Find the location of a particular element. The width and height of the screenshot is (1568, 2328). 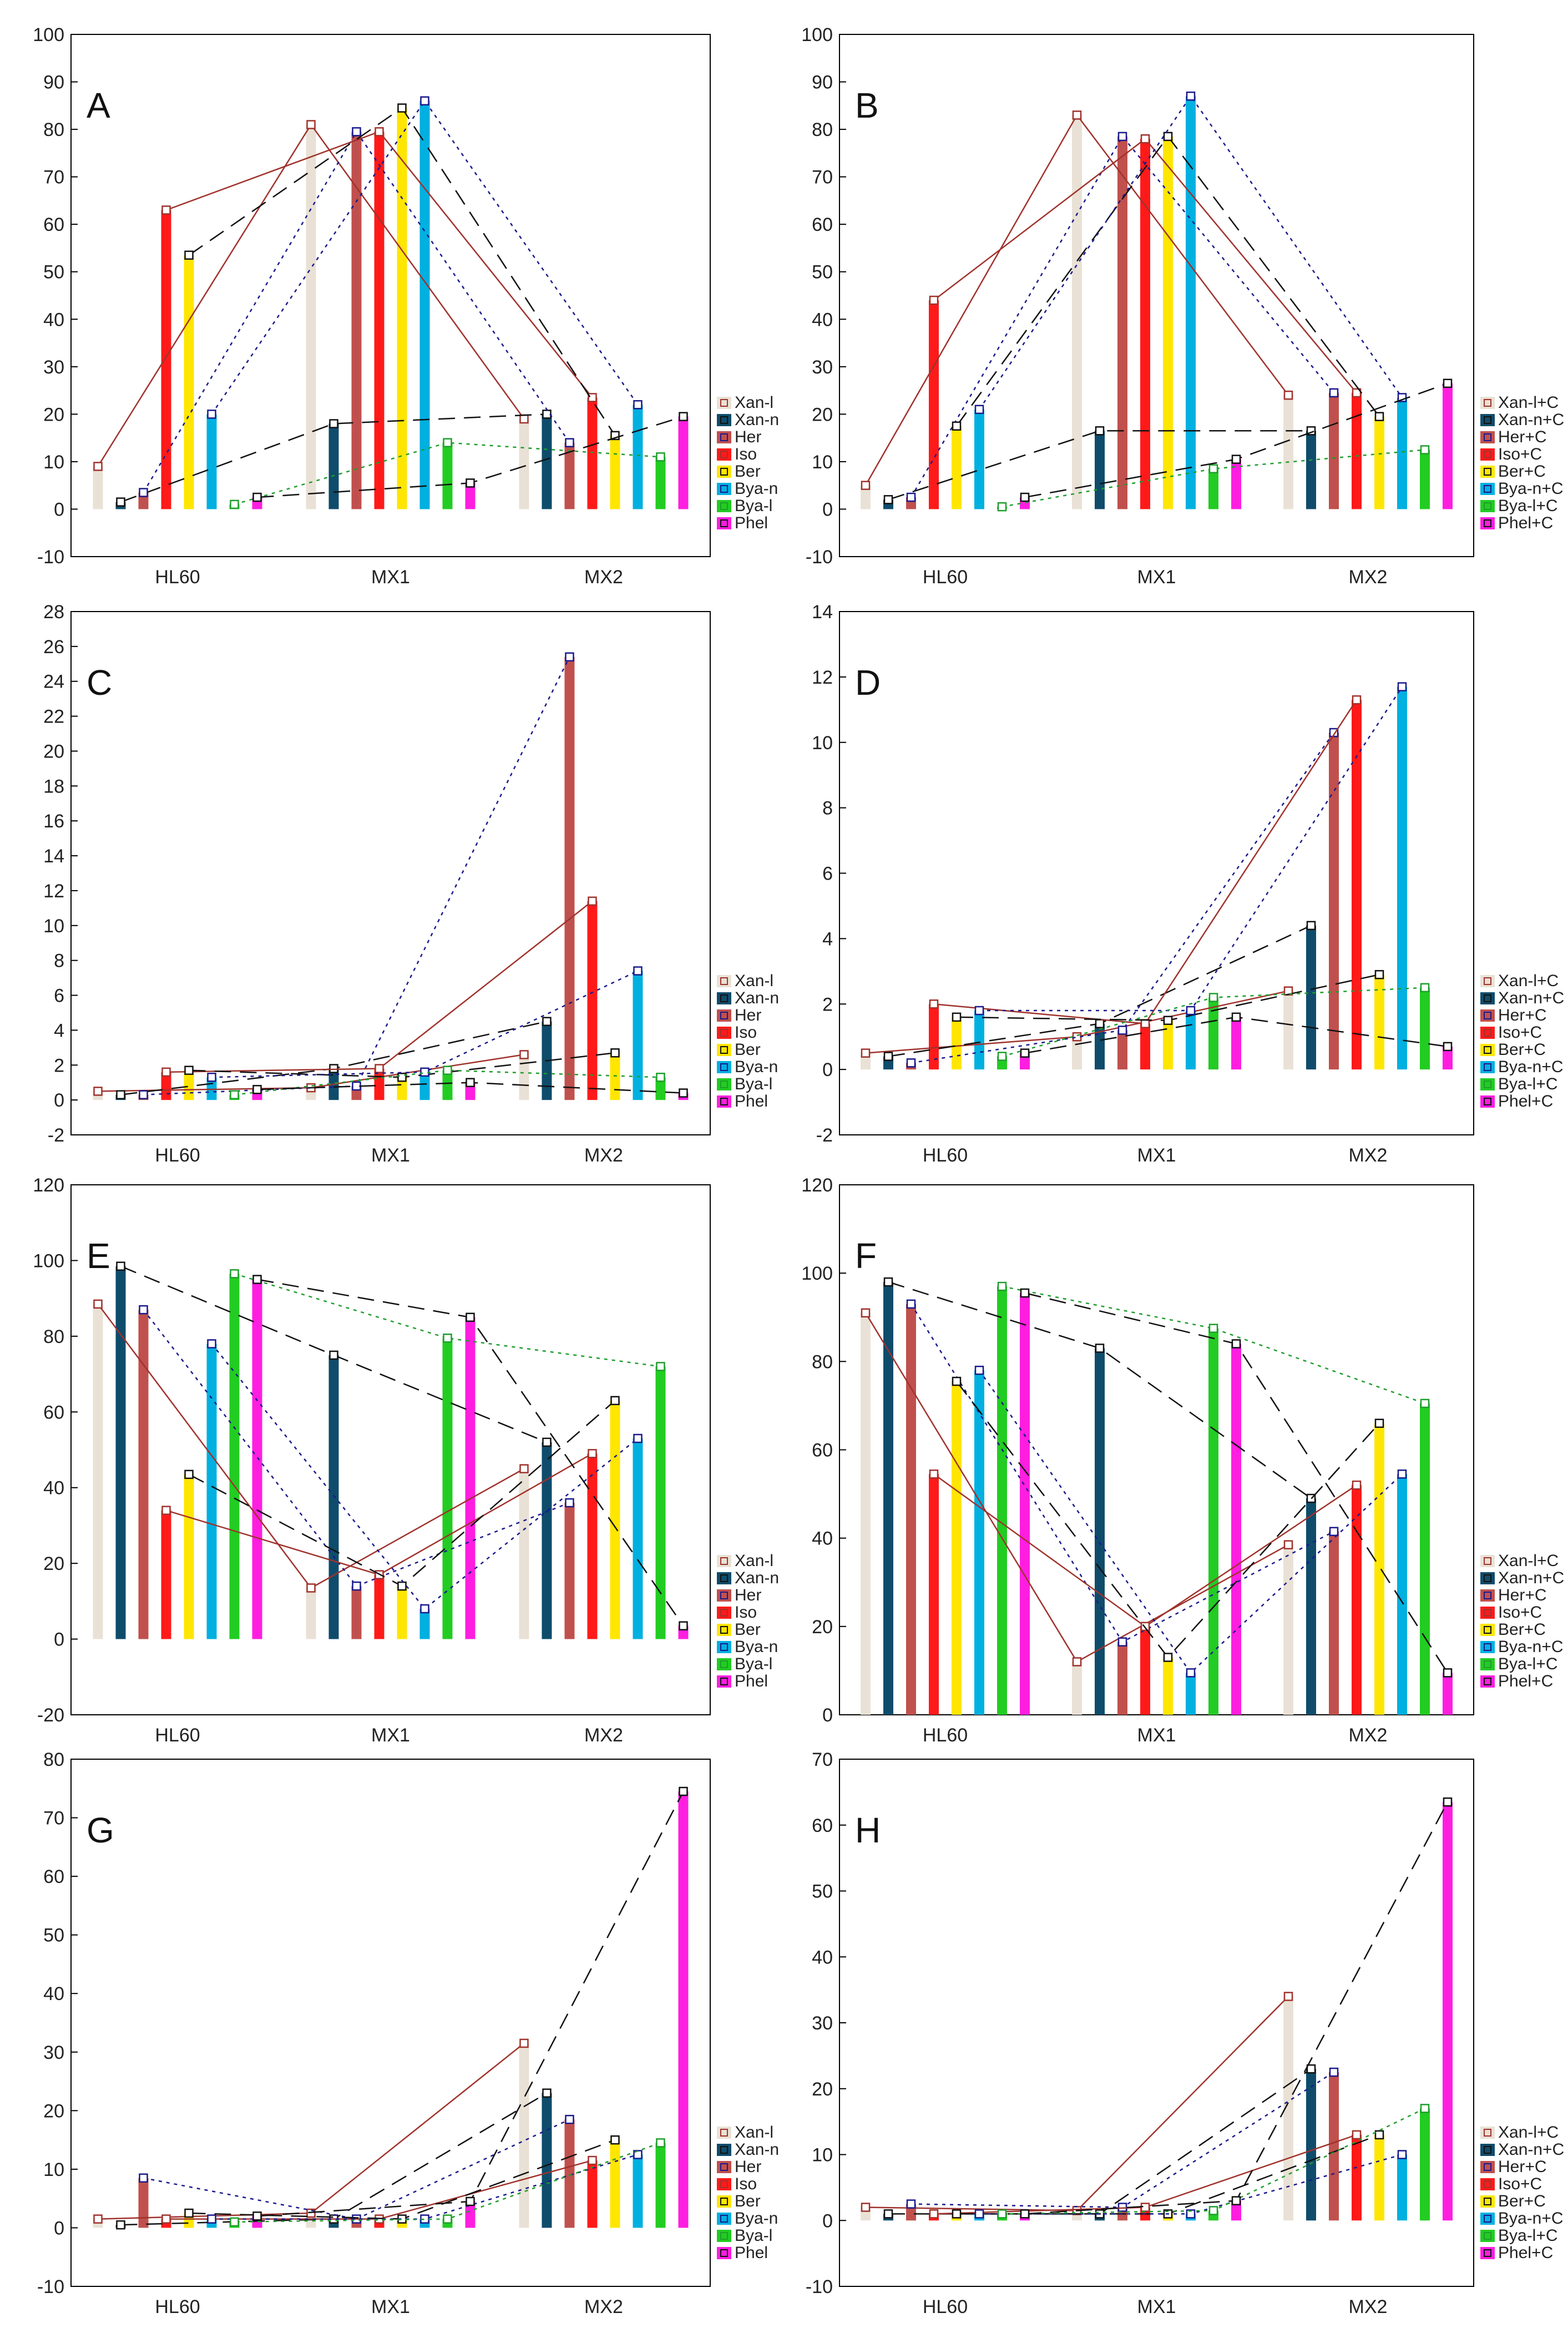

y-tick-label: 70 is located at coordinates (53, 1819).